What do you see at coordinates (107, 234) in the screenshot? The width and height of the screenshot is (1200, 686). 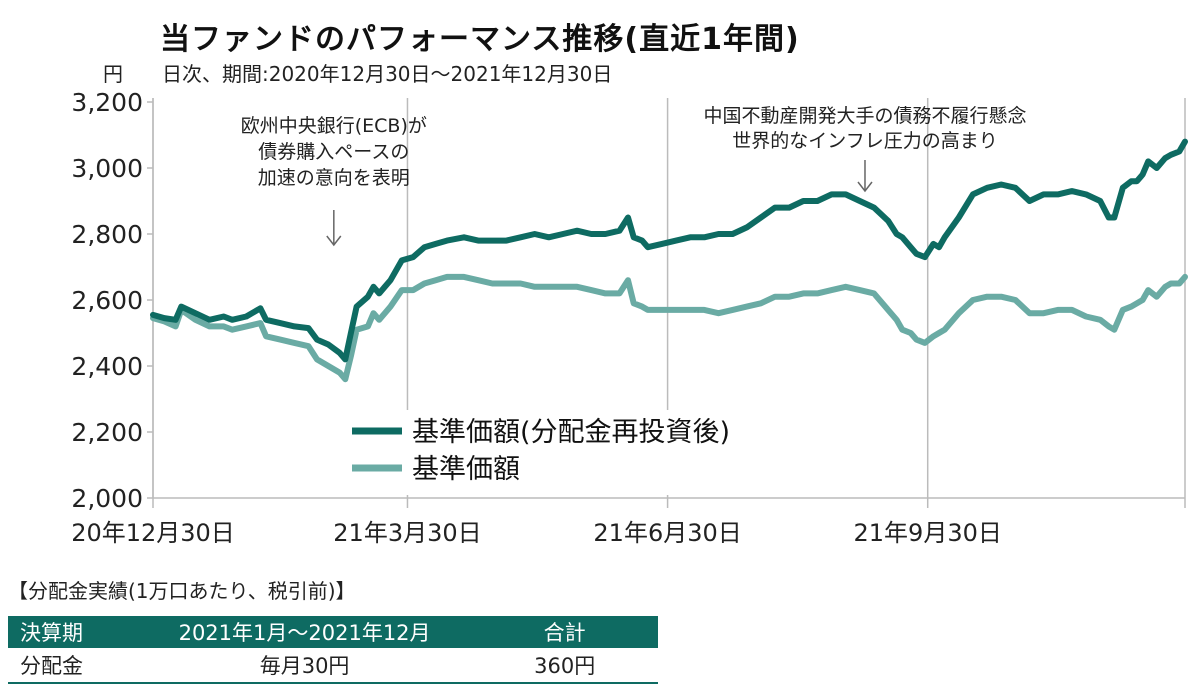 I see `y-tick-label: 2,800` at bounding box center [107, 234].